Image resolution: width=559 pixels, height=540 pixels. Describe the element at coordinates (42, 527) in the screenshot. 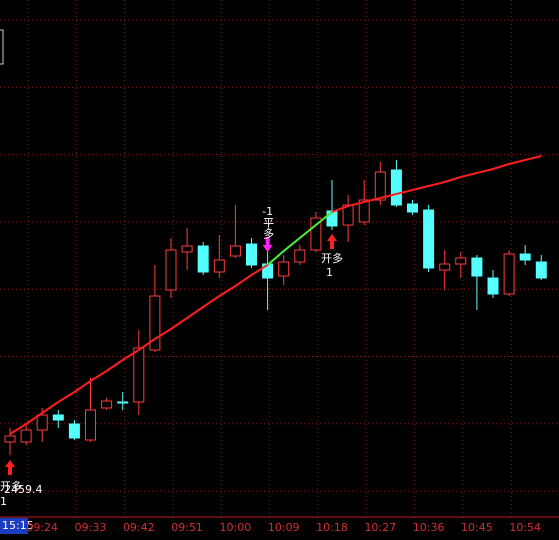

I see `x-tick-label: 09:24` at that location.